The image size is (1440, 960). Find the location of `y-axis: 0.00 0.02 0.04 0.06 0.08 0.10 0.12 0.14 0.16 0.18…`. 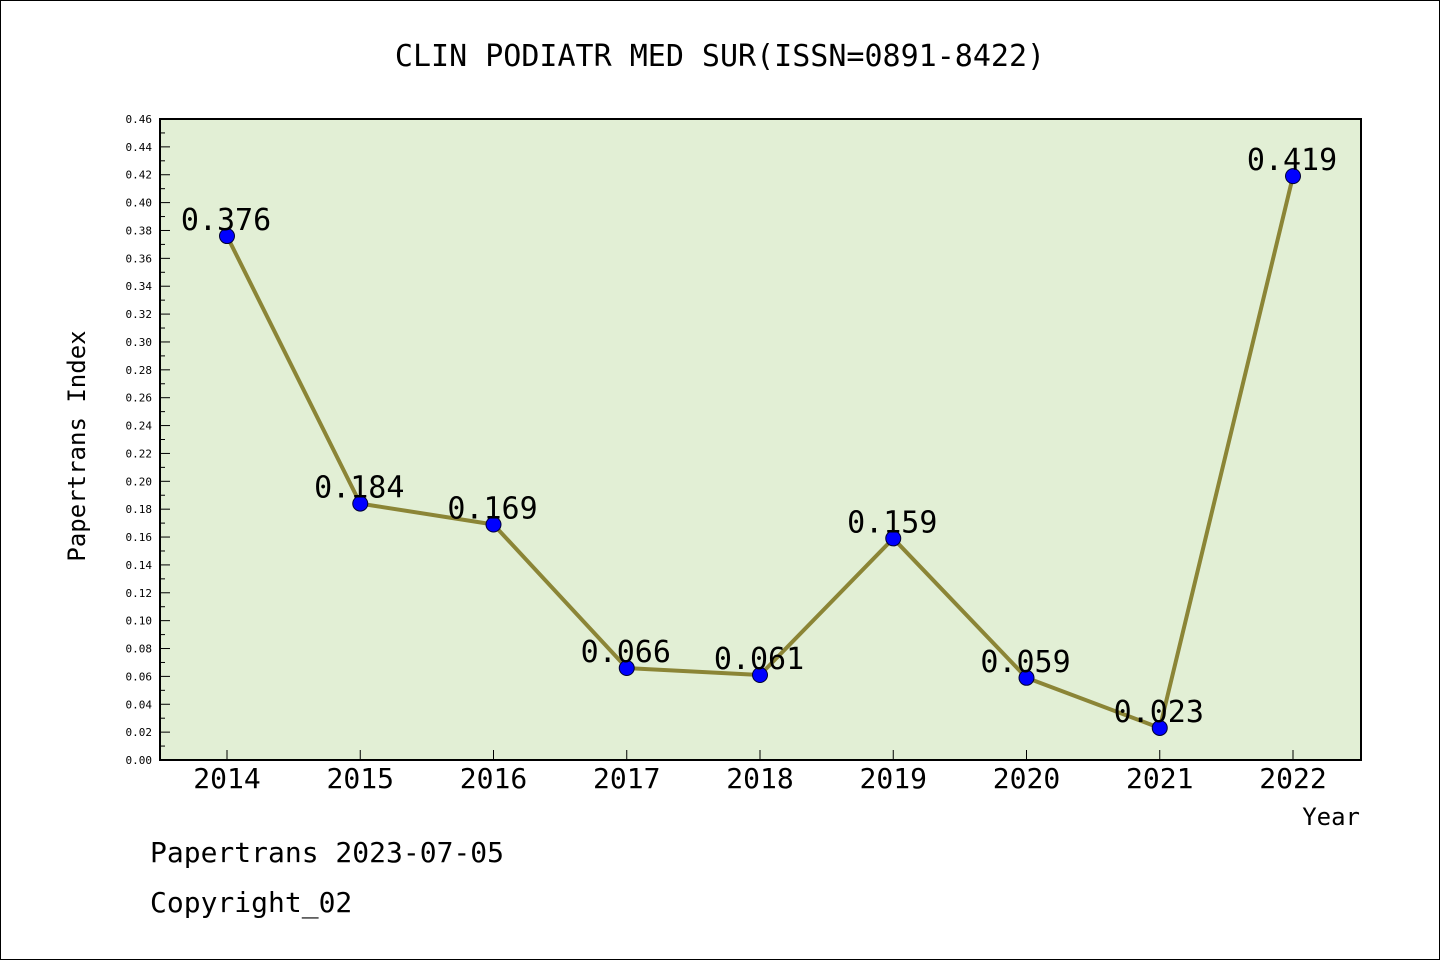

y-axis: 0.00 0.02 0.04 0.06 0.08 0.10 0.12 0.14 0.16 0.18… is located at coordinates (148, 440).